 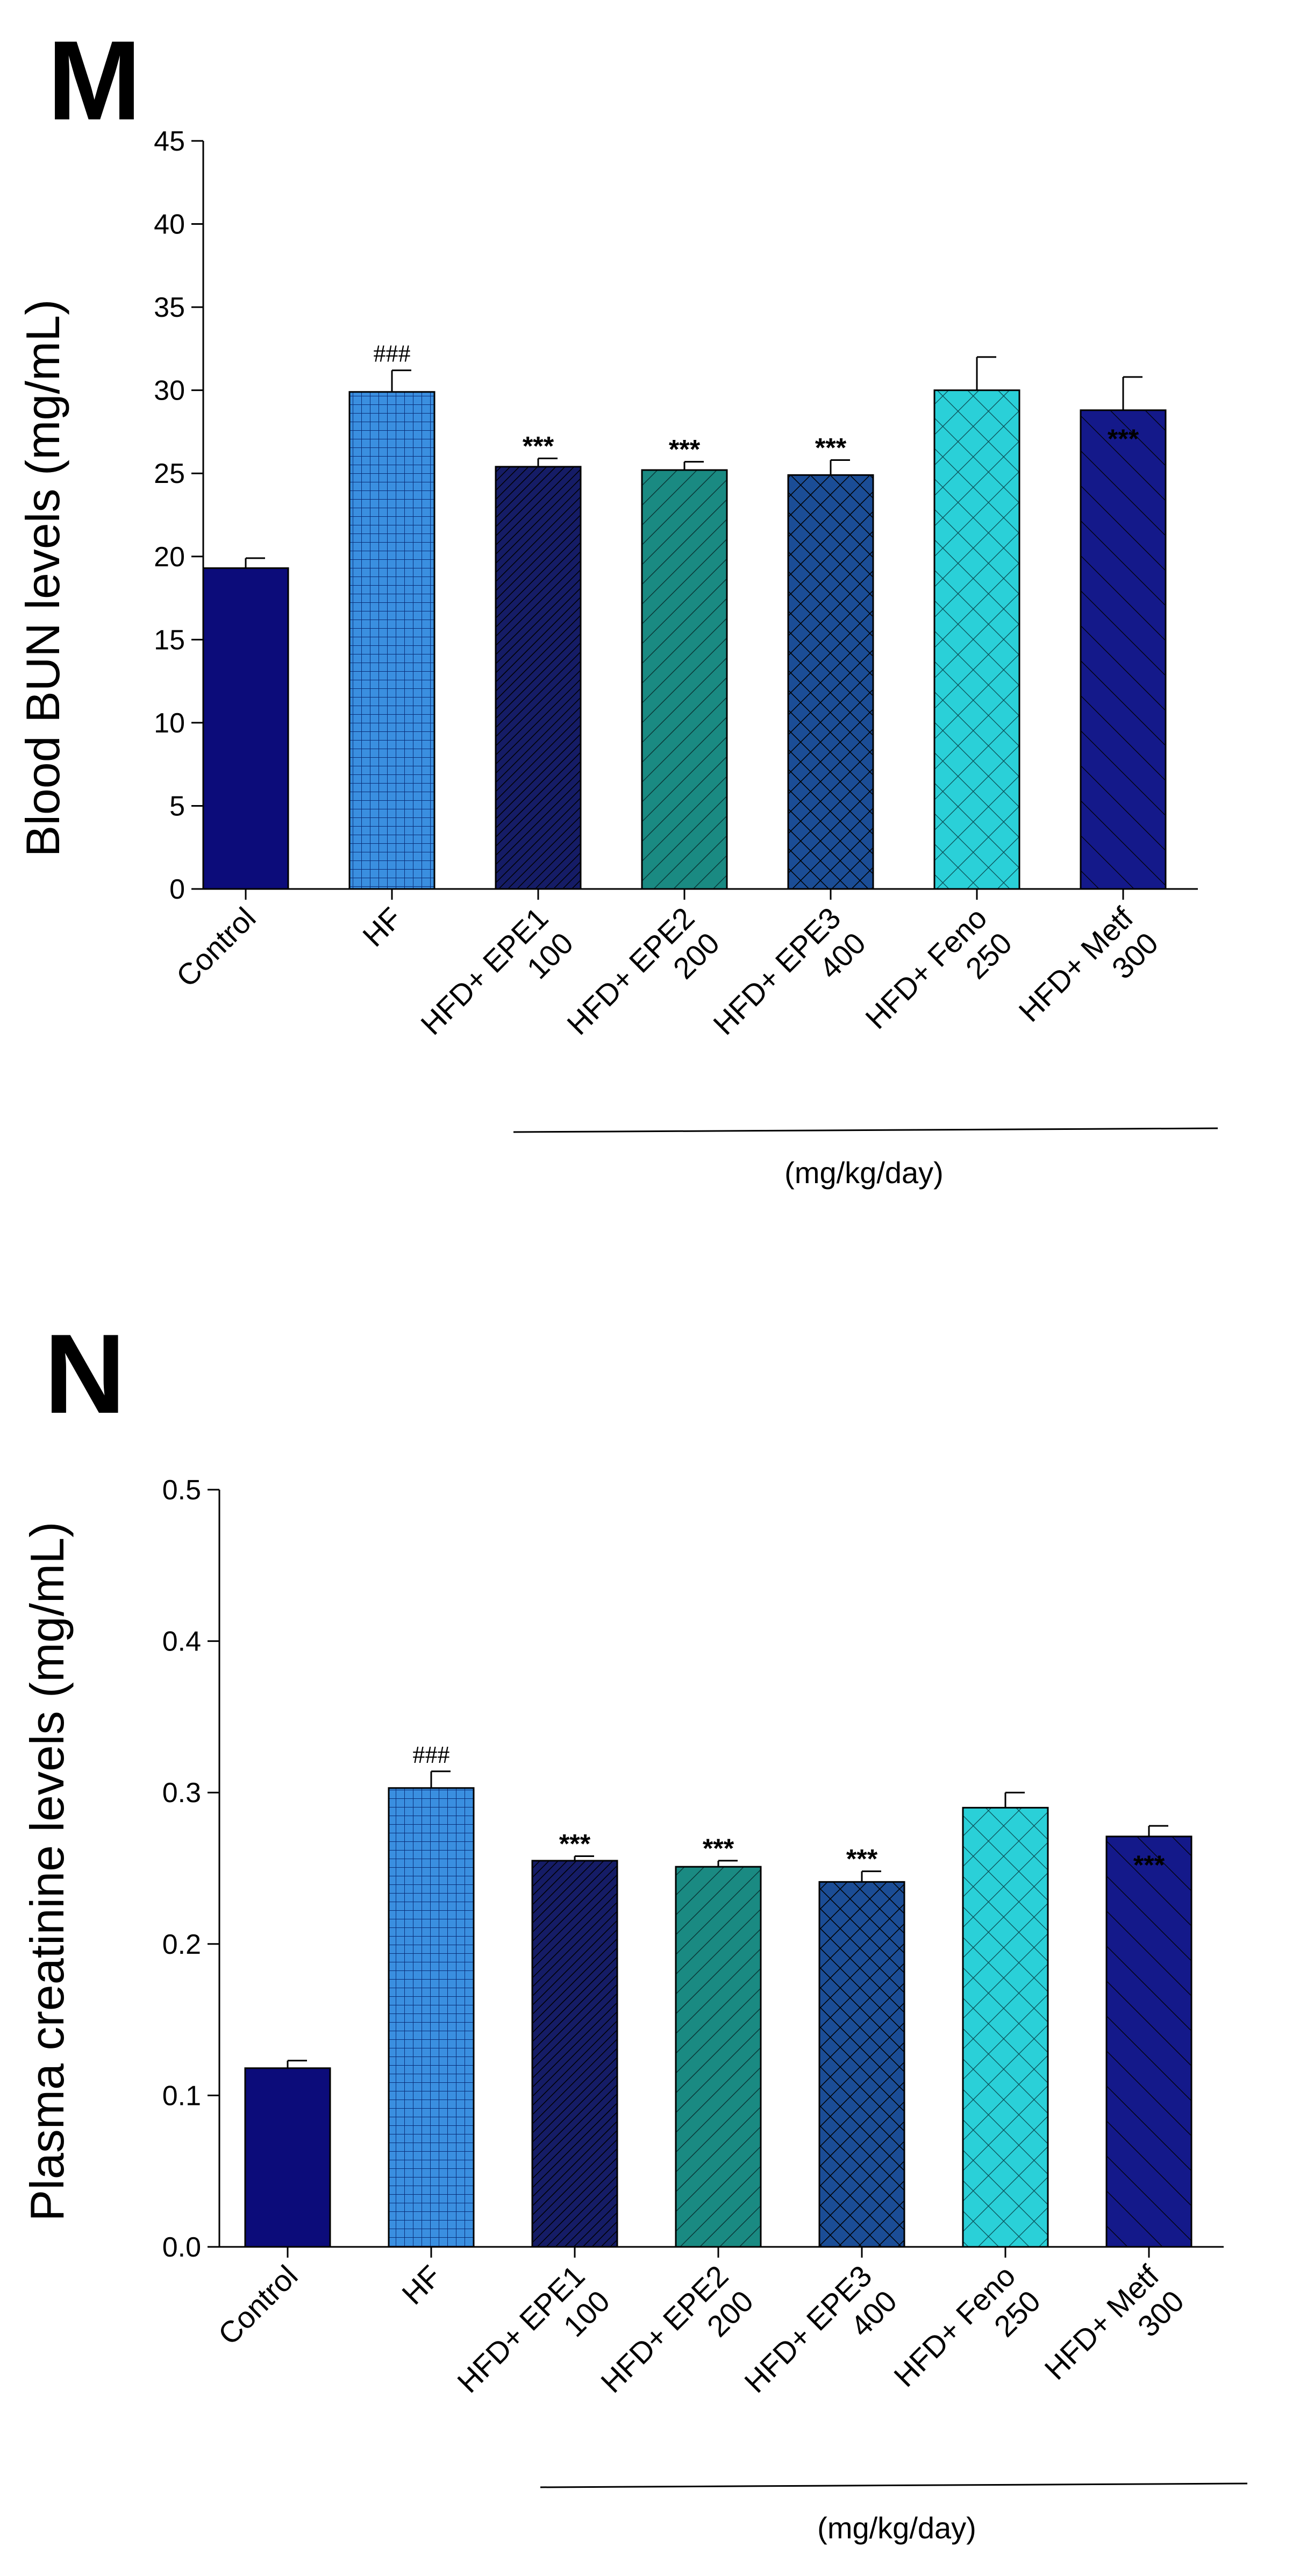 What do you see at coordinates (182, 2095) in the screenshot?
I see `y-tick-label-n: 0.1` at bounding box center [182, 2095].